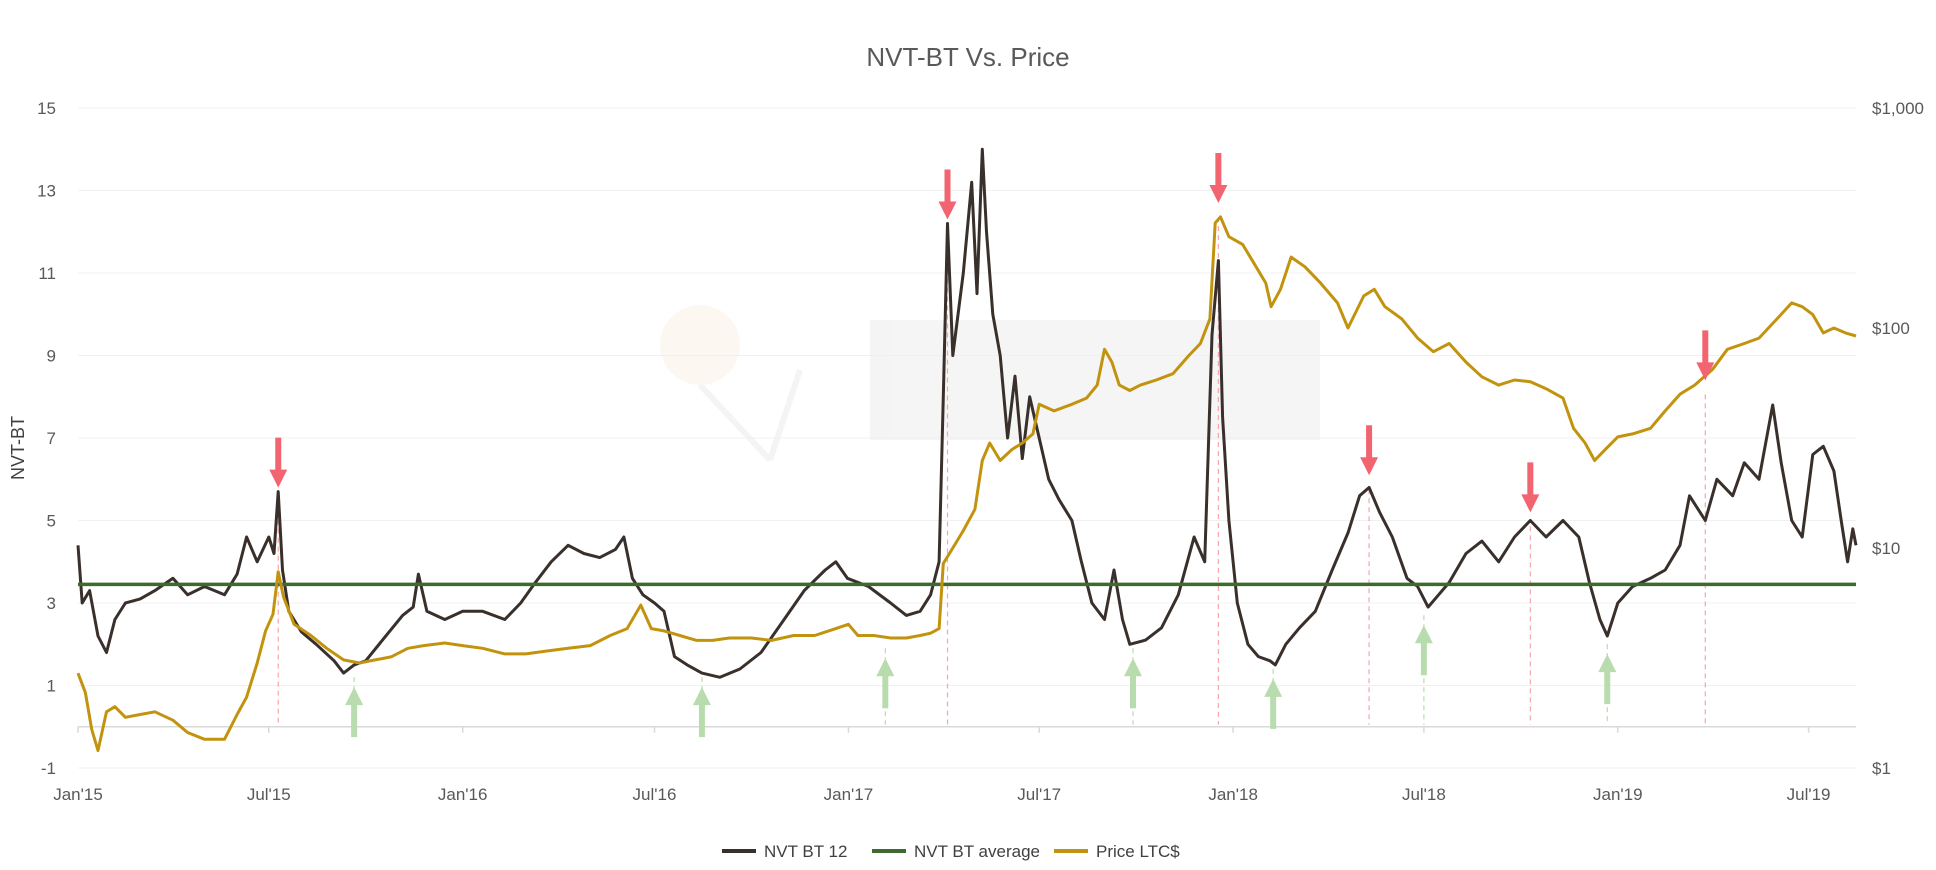 Image resolution: width=1936 pixels, height=870 pixels. What do you see at coordinates (1886, 548) in the screenshot?
I see `y2-tick-label: $10` at bounding box center [1886, 548].